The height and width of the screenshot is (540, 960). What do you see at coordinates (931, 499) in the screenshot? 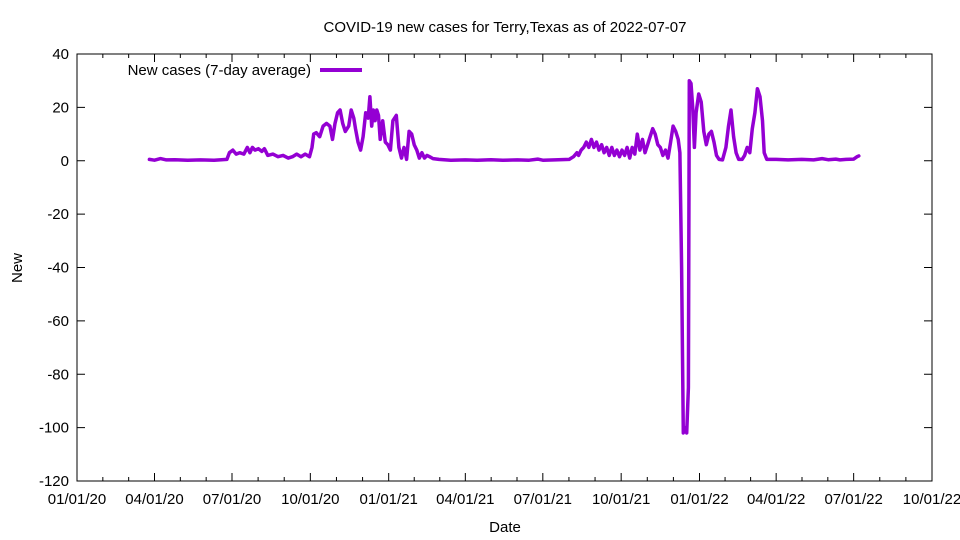
I see `x-tick-label: 10/01/22` at bounding box center [931, 499].